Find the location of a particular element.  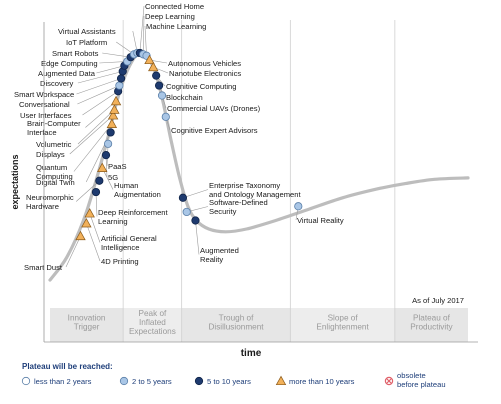

label-blockchain: Blockchain is located at coordinates (184, 97).